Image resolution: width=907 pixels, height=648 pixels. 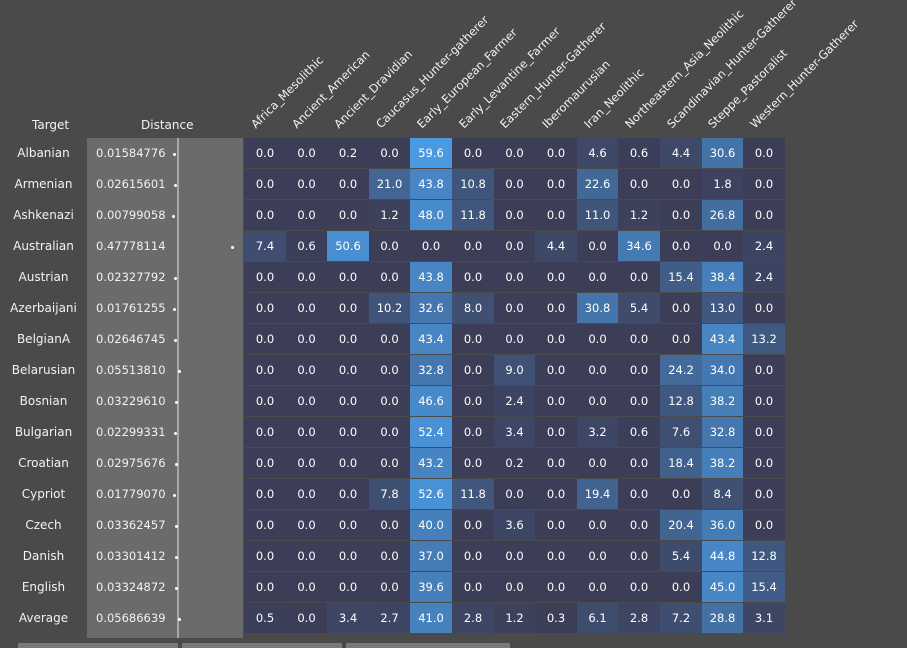 I want to click on heatmap-cell: 43.2, so click(x=431, y=463).